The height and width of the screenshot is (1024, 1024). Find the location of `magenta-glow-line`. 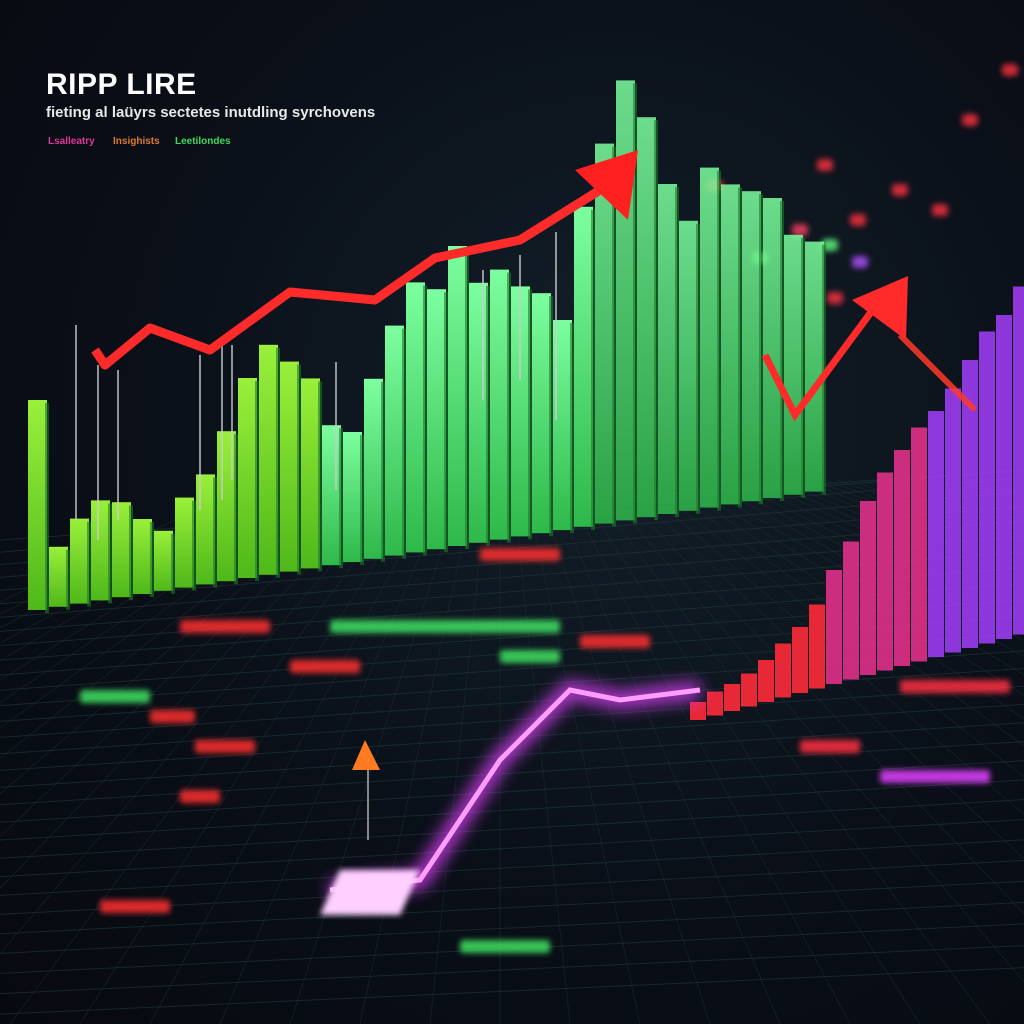

magenta-glow-line is located at coordinates (511, 797).